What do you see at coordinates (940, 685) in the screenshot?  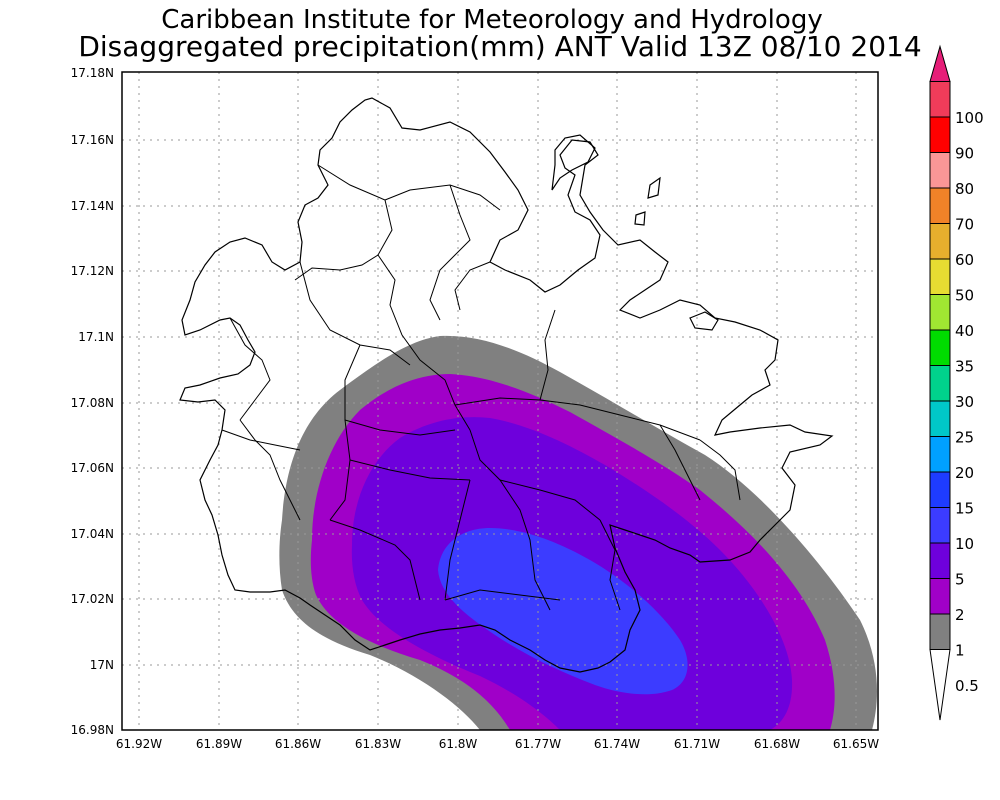 I see `colorbar-bottom-arrow` at bounding box center [940, 685].